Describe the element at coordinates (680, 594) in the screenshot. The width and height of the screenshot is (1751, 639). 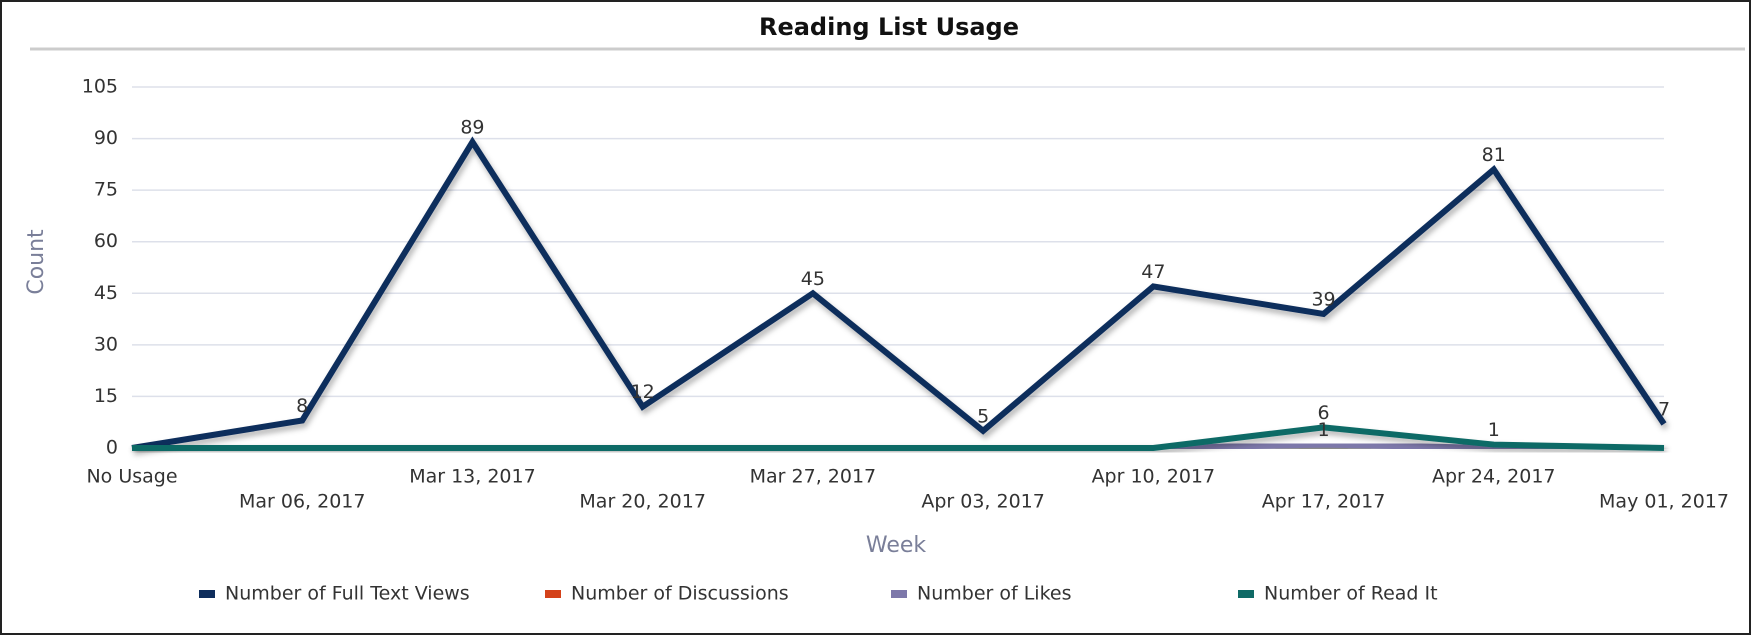
I see `legend-label: Number of Discussions` at that location.